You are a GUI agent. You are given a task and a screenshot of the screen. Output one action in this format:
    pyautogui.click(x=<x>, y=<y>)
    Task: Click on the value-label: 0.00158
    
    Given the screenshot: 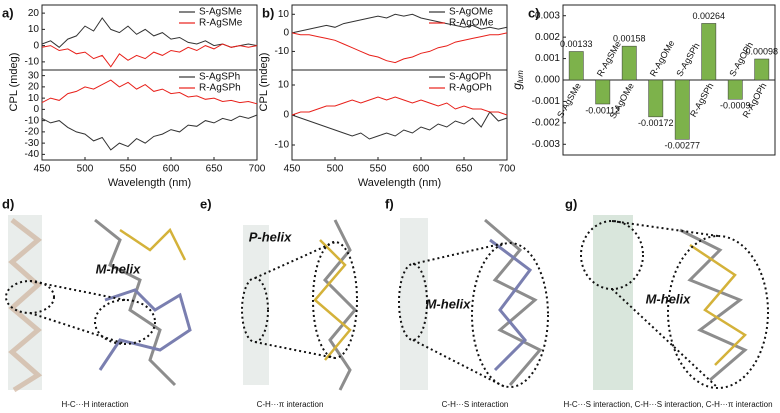 What is the action you would take?
    pyautogui.click(x=629, y=39)
    